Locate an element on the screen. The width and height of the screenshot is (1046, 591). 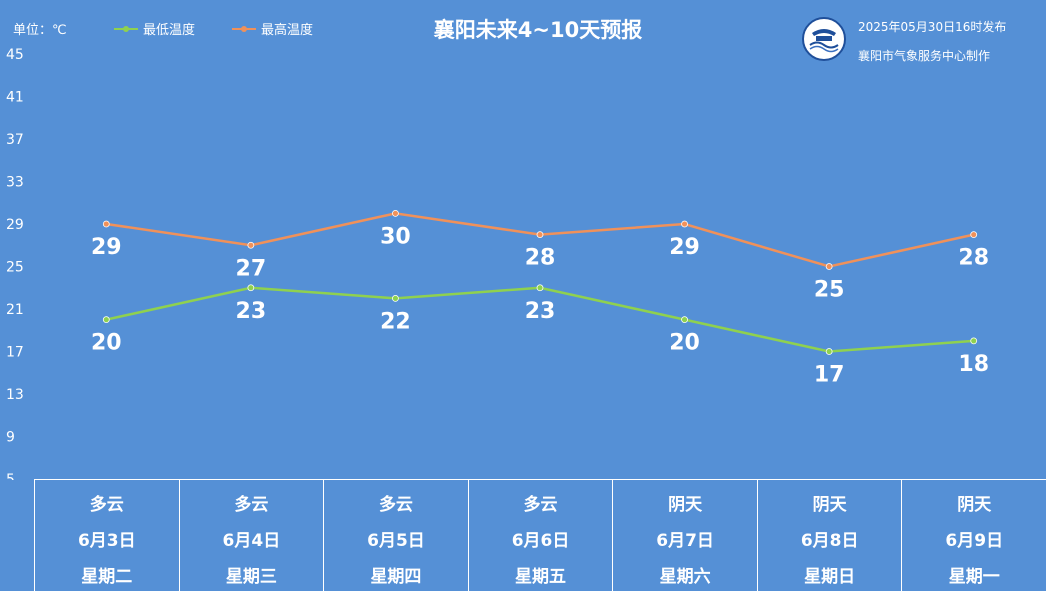
day-column: 多云 6月6日星期五 is located at coordinates (541, 535).